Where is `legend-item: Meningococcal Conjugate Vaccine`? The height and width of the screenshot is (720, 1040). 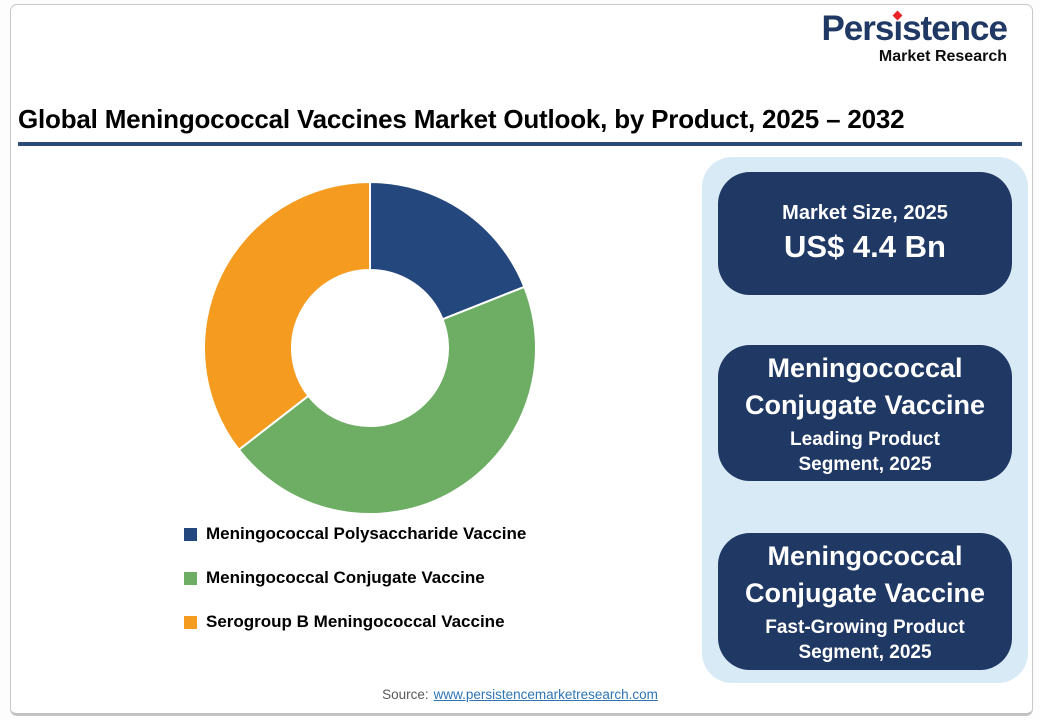 legend-item: Meningococcal Conjugate Vaccine is located at coordinates (355, 578).